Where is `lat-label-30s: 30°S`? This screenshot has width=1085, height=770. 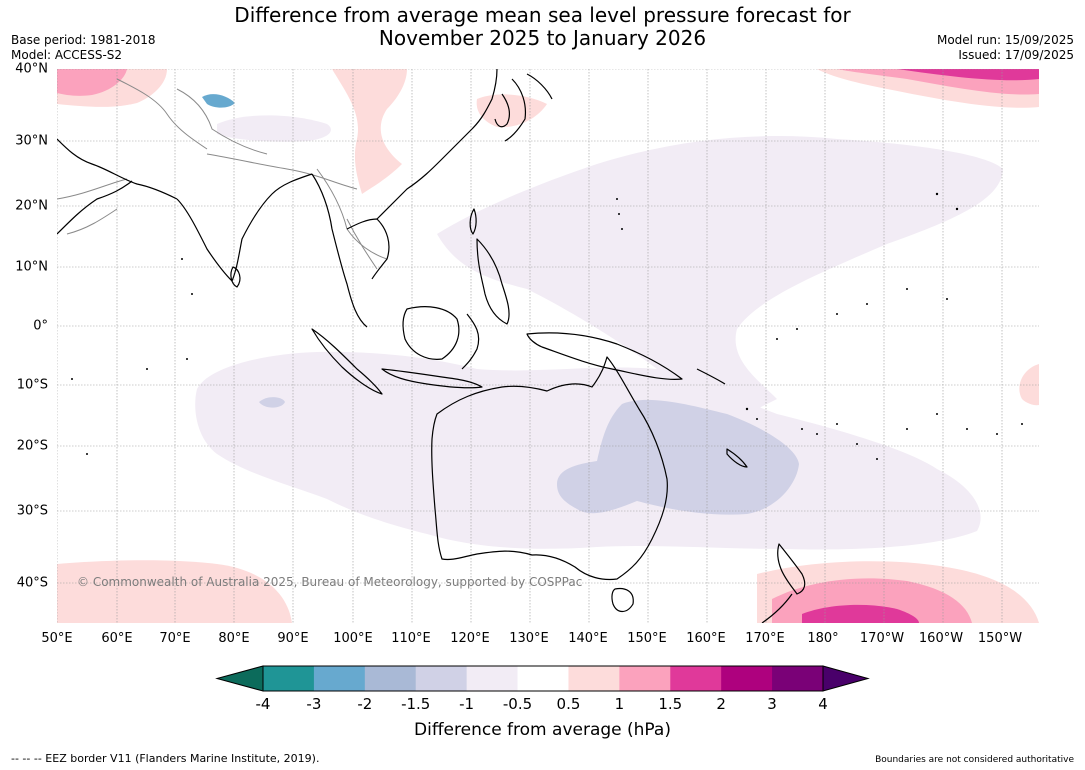 lat-label-30s: 30°S is located at coordinates (32, 511).